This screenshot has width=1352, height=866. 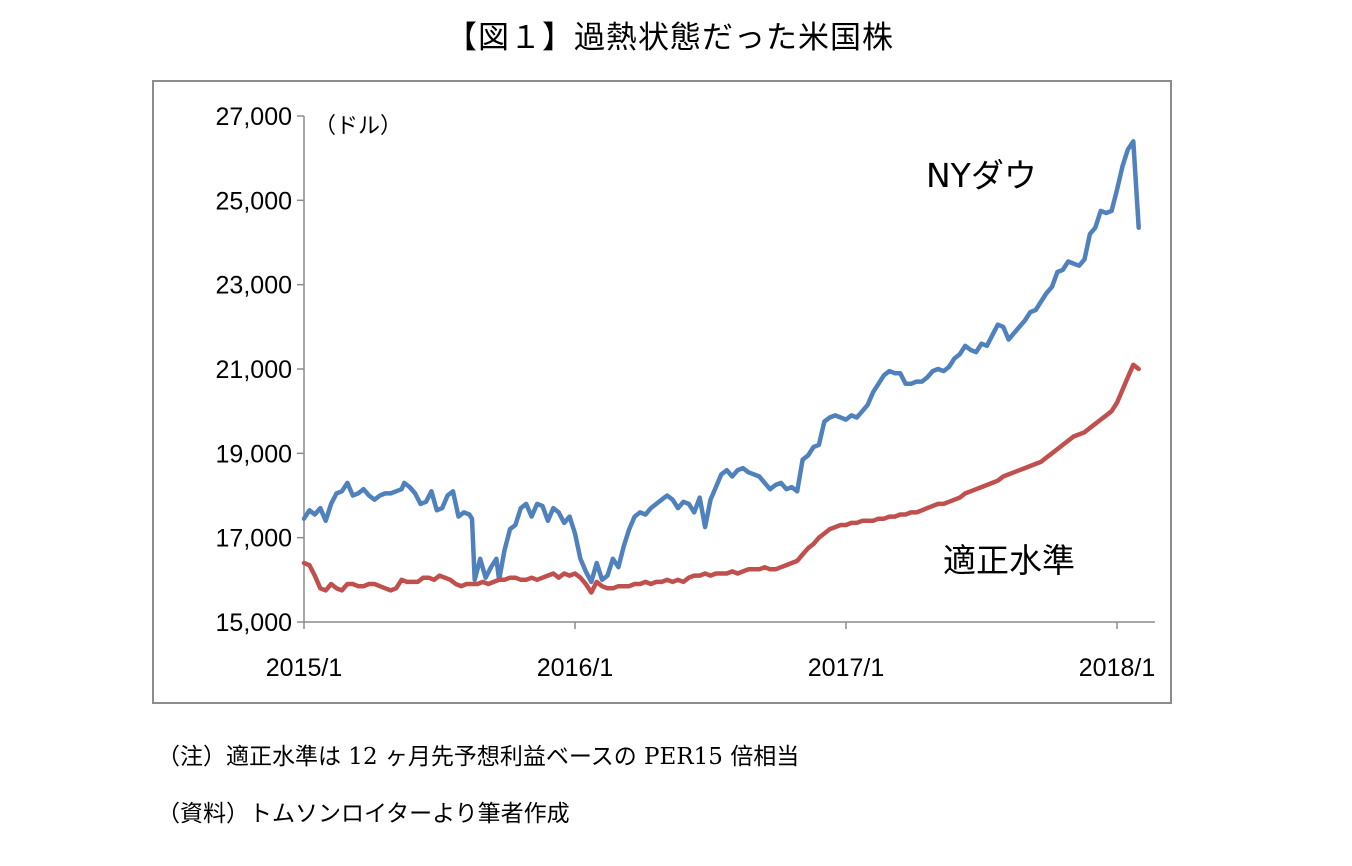 I want to click on page-title: 【図１】過熱状態だった米国株, so click(x=670, y=38).